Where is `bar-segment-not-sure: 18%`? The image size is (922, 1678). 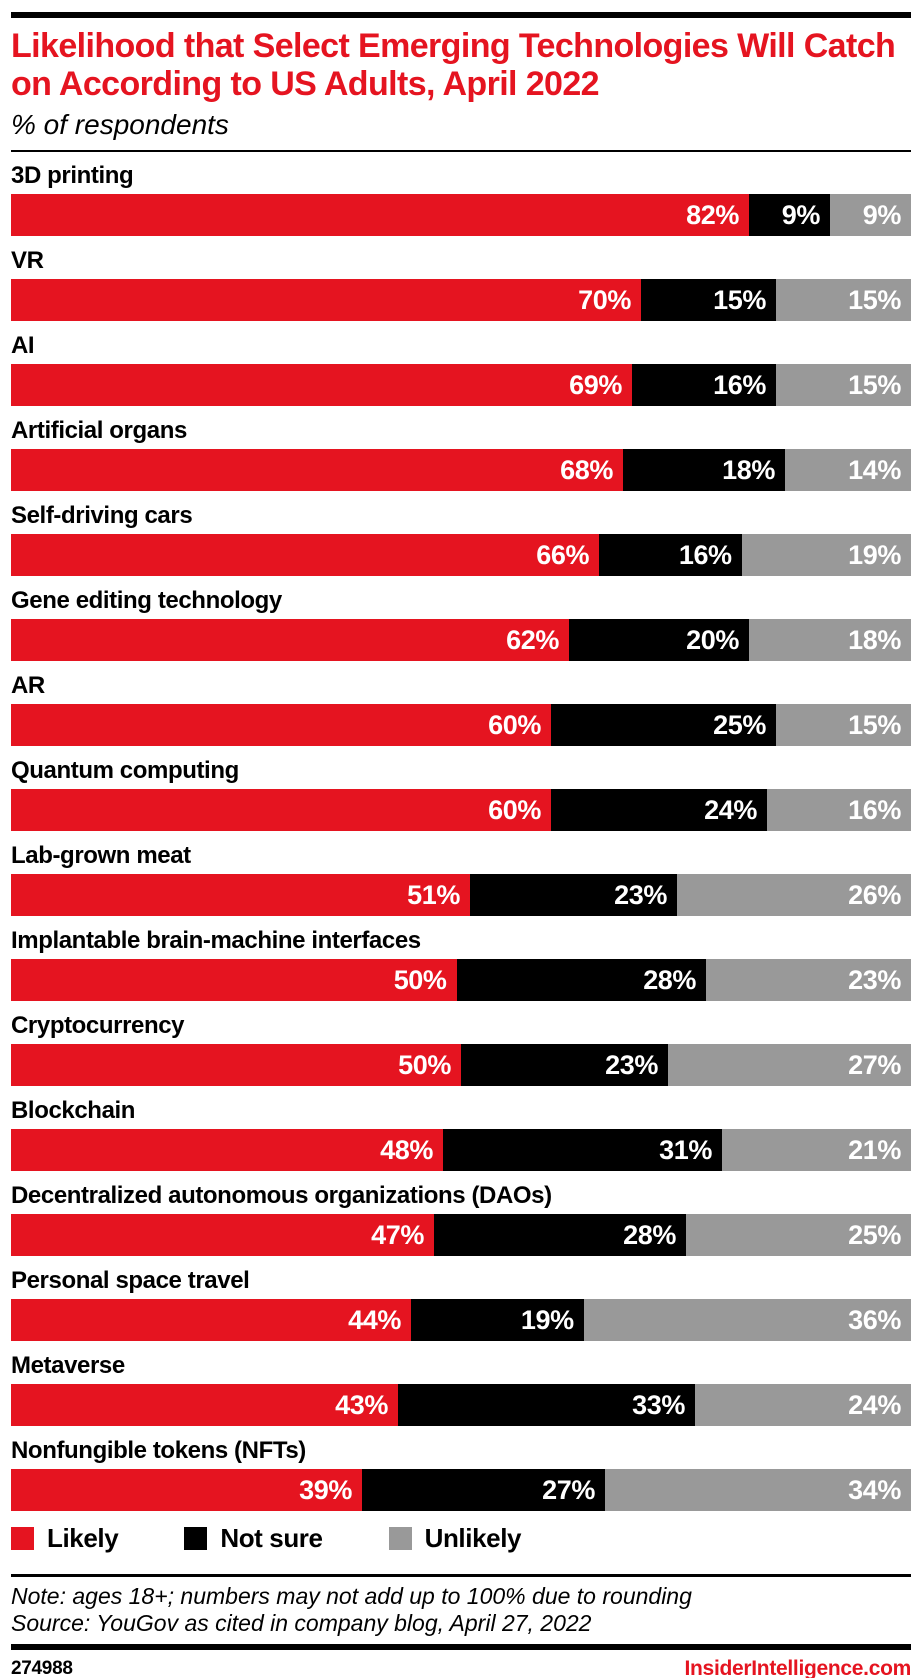
bar-segment-not-sure: 18% is located at coordinates (704, 470).